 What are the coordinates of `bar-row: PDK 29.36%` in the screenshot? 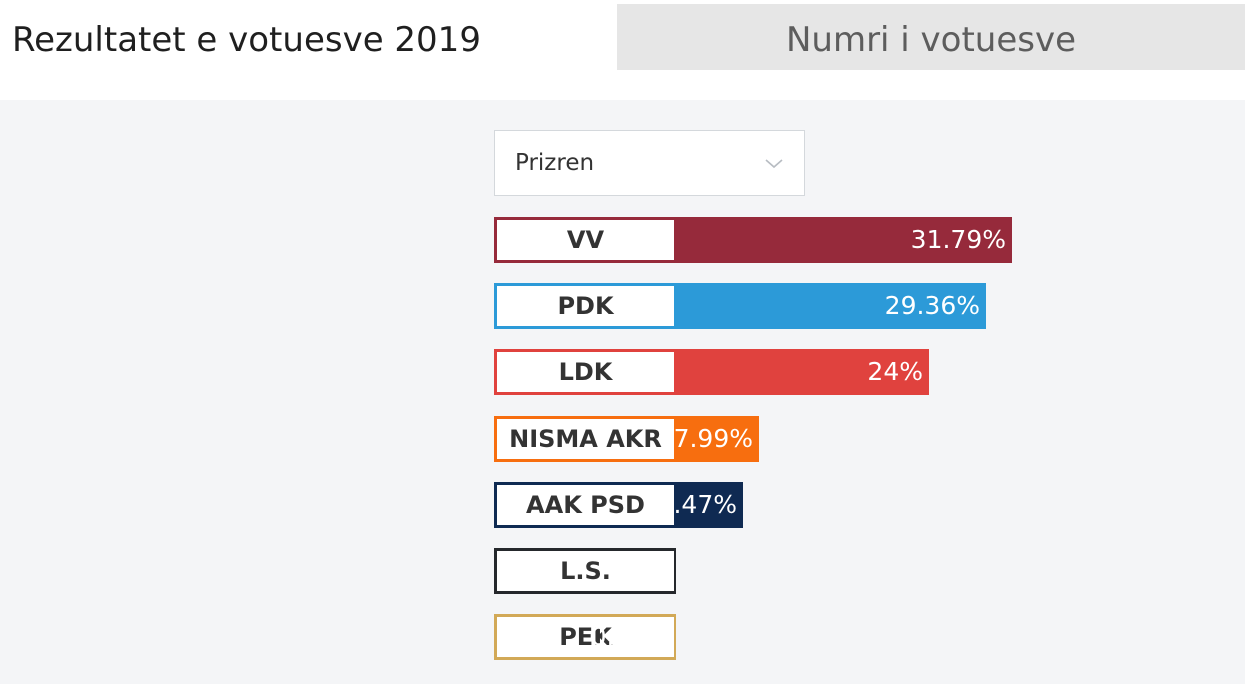 It's located at (740, 306).